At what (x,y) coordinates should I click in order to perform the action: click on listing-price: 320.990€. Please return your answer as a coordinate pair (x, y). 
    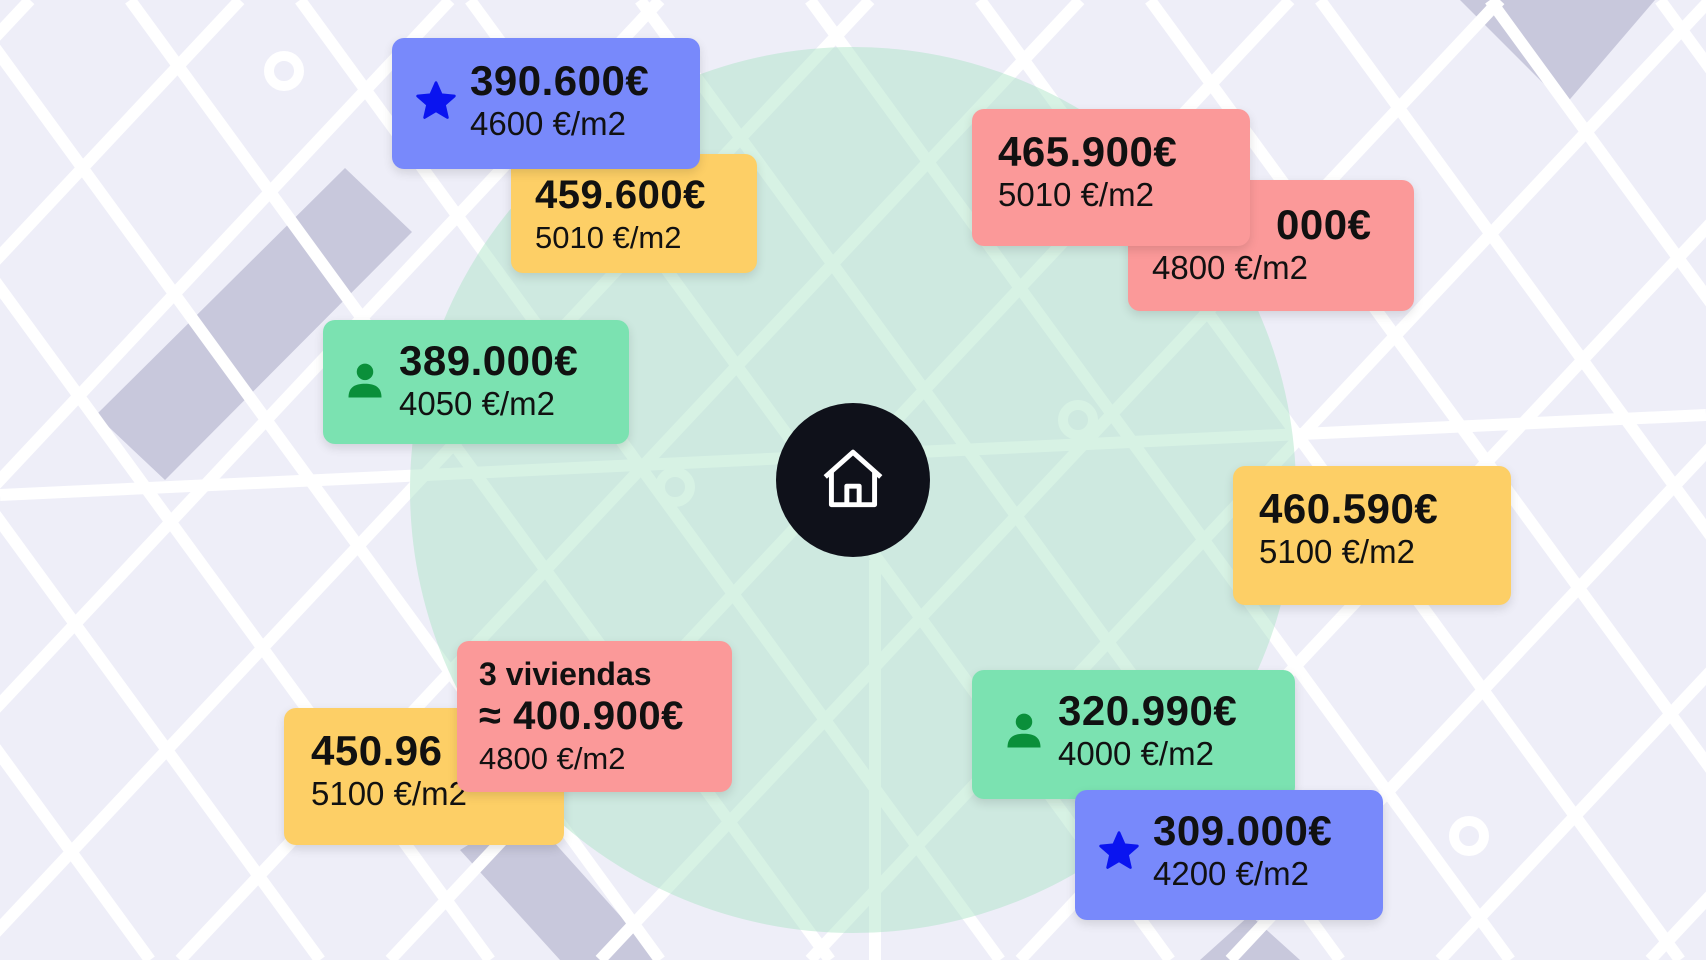
    Looking at the image, I should click on (1148, 710).